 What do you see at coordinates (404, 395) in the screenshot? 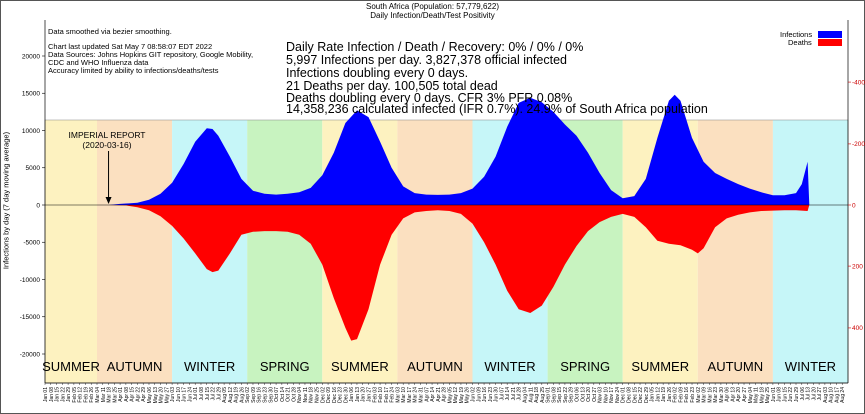
I see `x-tick-label-62: Mar 10` at bounding box center [404, 395].